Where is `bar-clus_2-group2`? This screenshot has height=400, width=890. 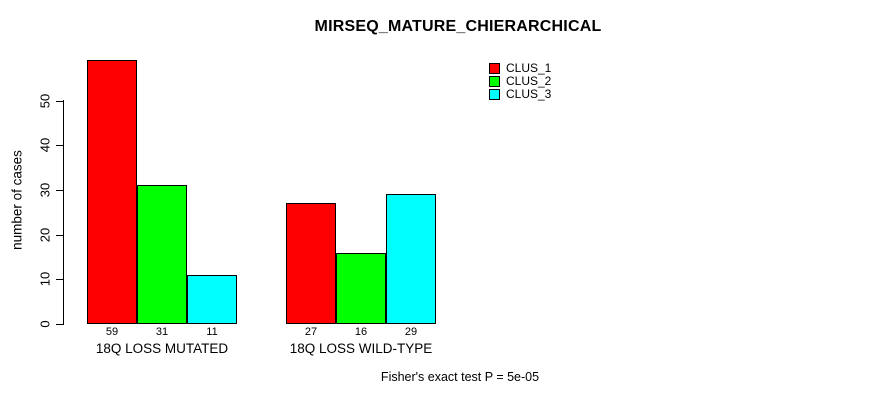 bar-clus_2-group2 is located at coordinates (361, 288).